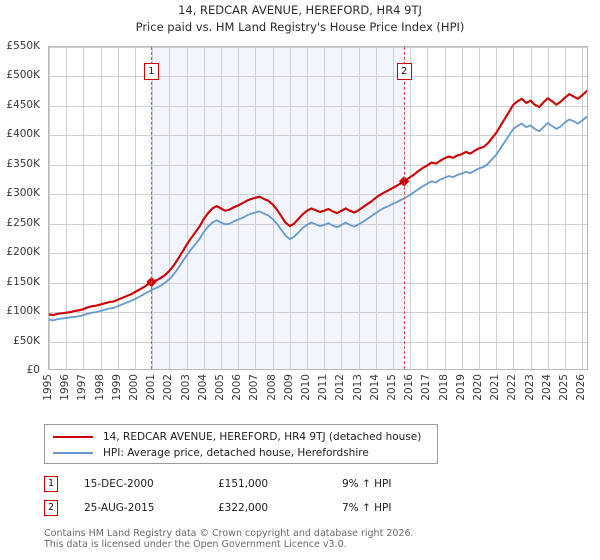  Describe the element at coordinates (391, 387) in the screenshot. I see `x-axis-tick-label: 2015` at that location.